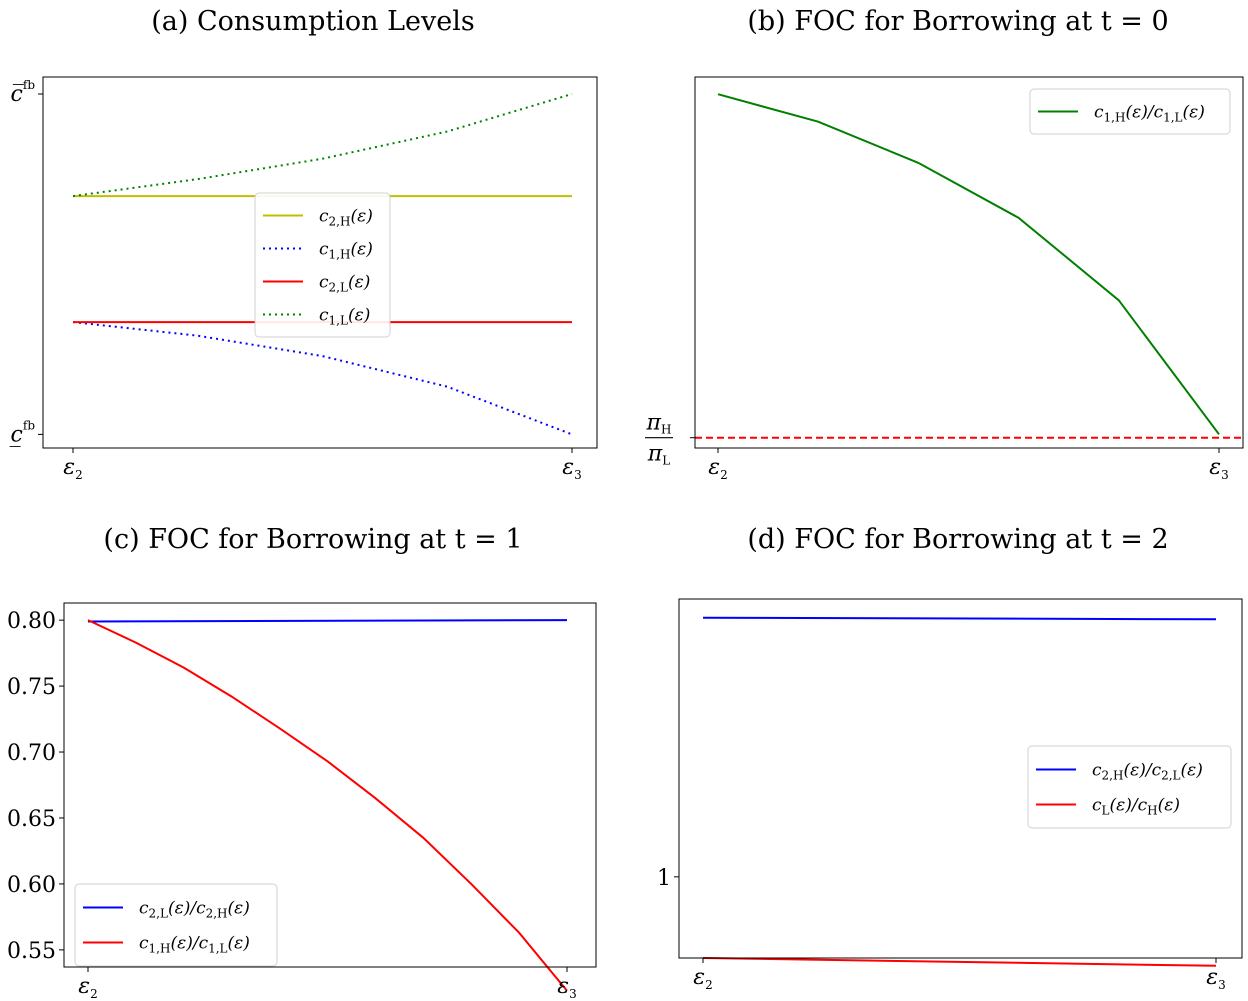 The width and height of the screenshot is (1248, 1001). Describe the element at coordinates (31, 951) in the screenshot. I see `y-tick-label: 0.55` at that location.